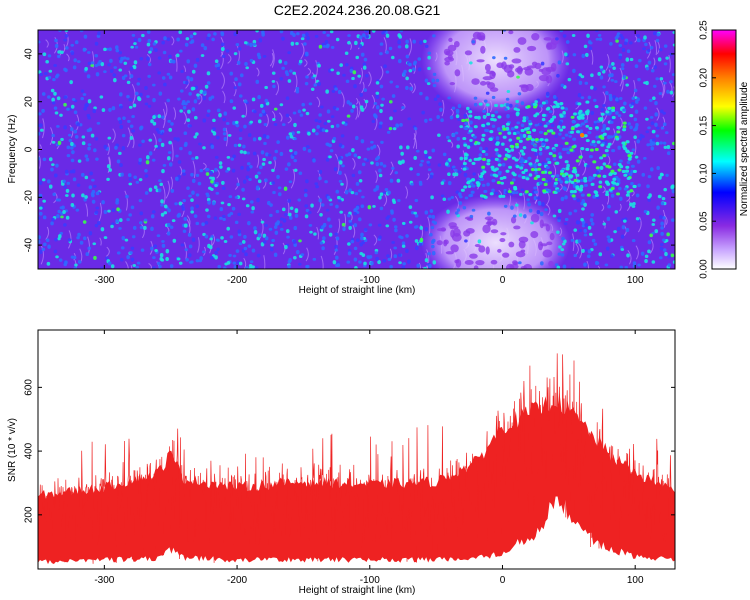  I want to click on colorbar-tick-label: 0.10, so click(704, 173).